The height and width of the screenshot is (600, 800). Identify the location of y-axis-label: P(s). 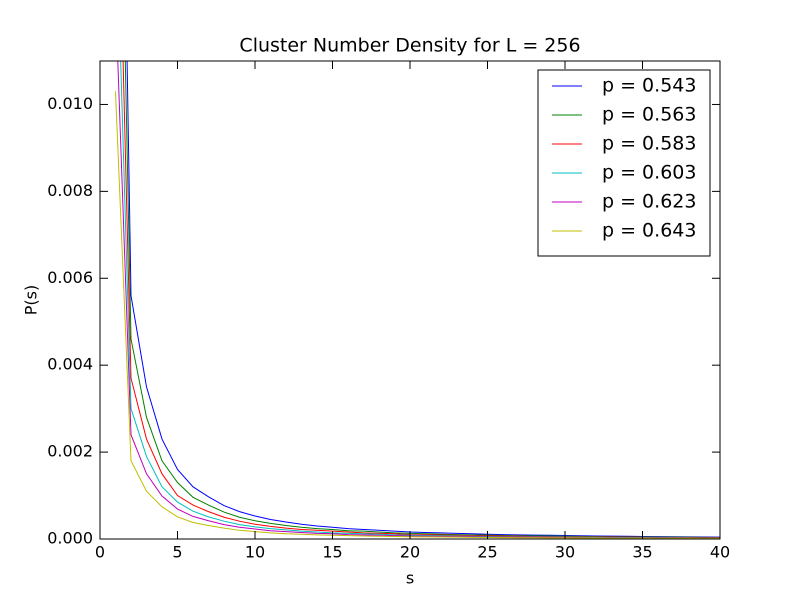
(31, 300).